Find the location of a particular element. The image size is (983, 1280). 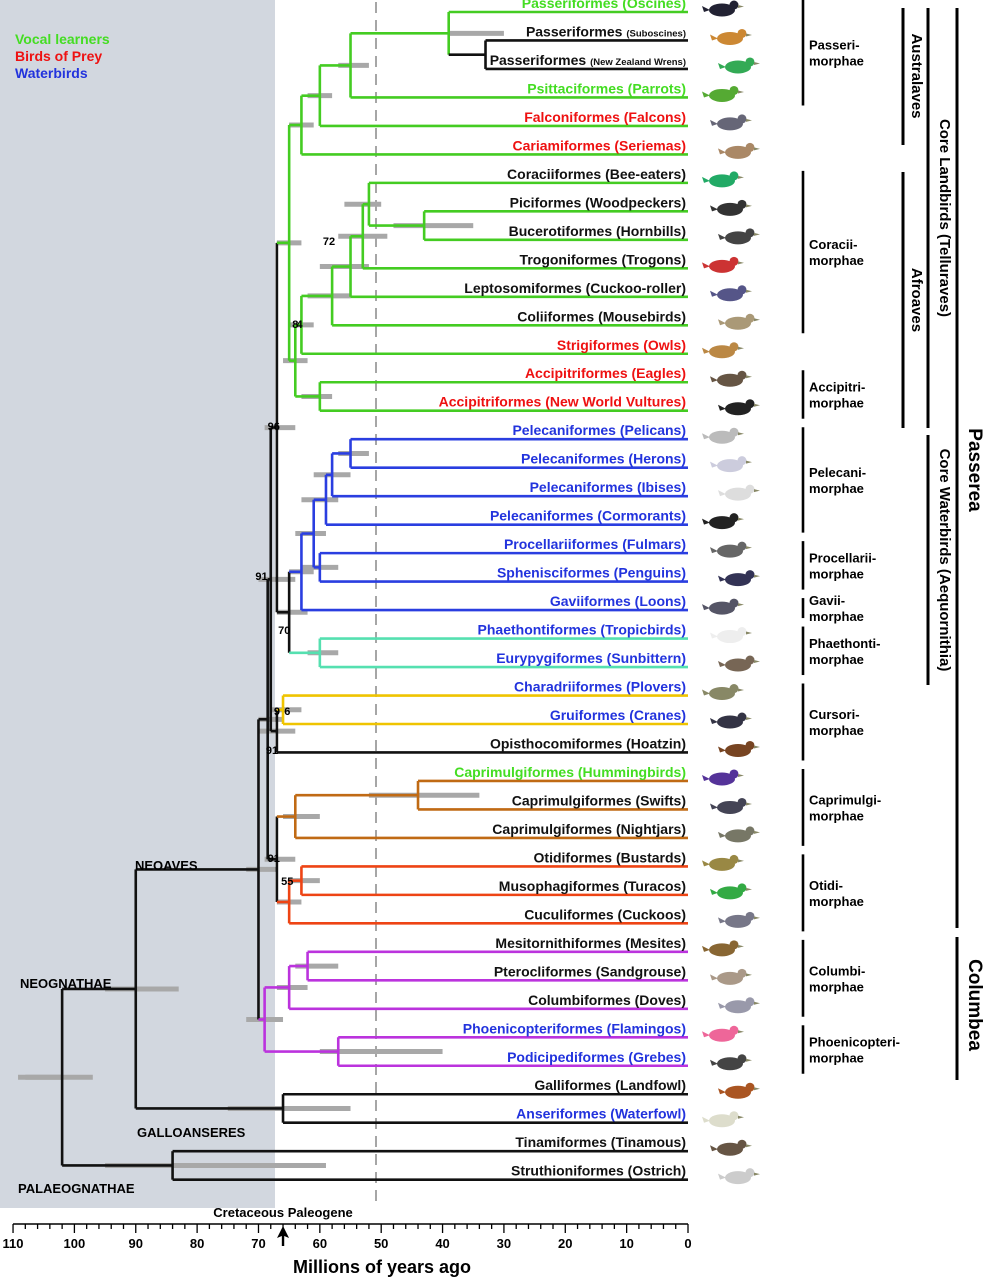

taxon-label: Pelecaniformes (Herons) is located at coordinates (603, 459).